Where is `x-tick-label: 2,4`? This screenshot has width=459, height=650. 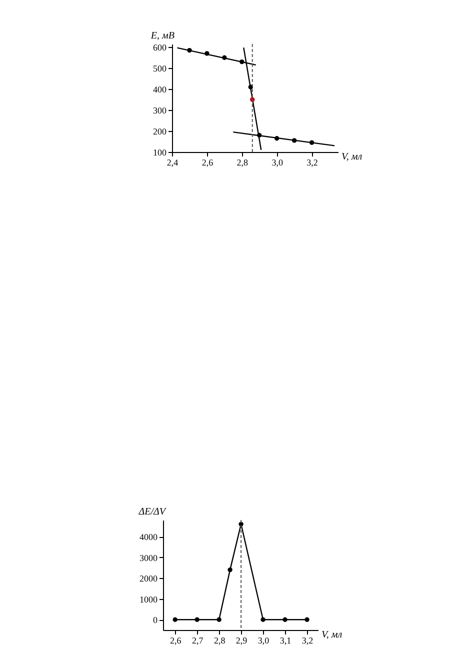 x-tick-label: 2,4 is located at coordinates (172, 163).